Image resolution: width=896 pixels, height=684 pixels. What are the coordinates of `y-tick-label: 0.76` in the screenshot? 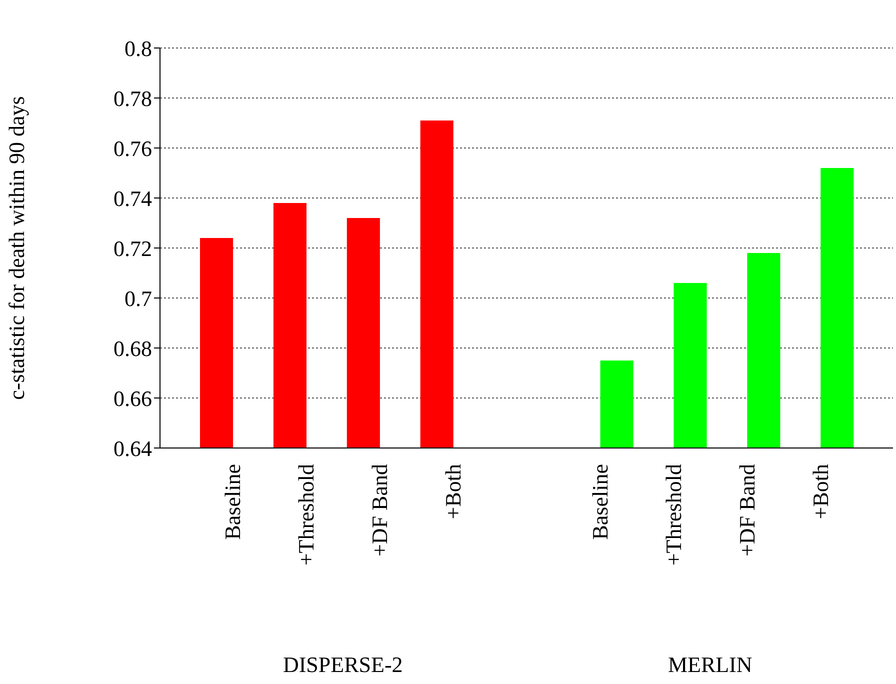 It's located at (133, 148).